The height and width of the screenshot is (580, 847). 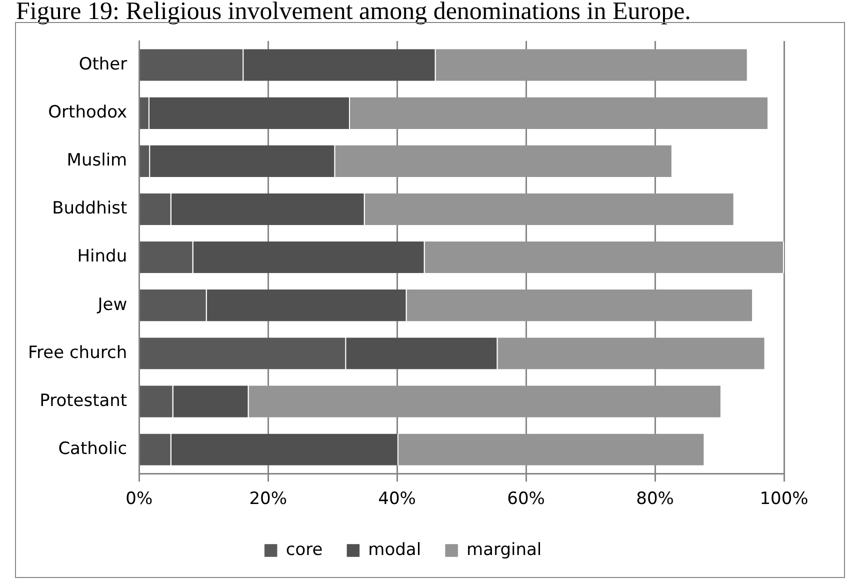 I want to click on x-tick-label: 0%, so click(x=139, y=499).